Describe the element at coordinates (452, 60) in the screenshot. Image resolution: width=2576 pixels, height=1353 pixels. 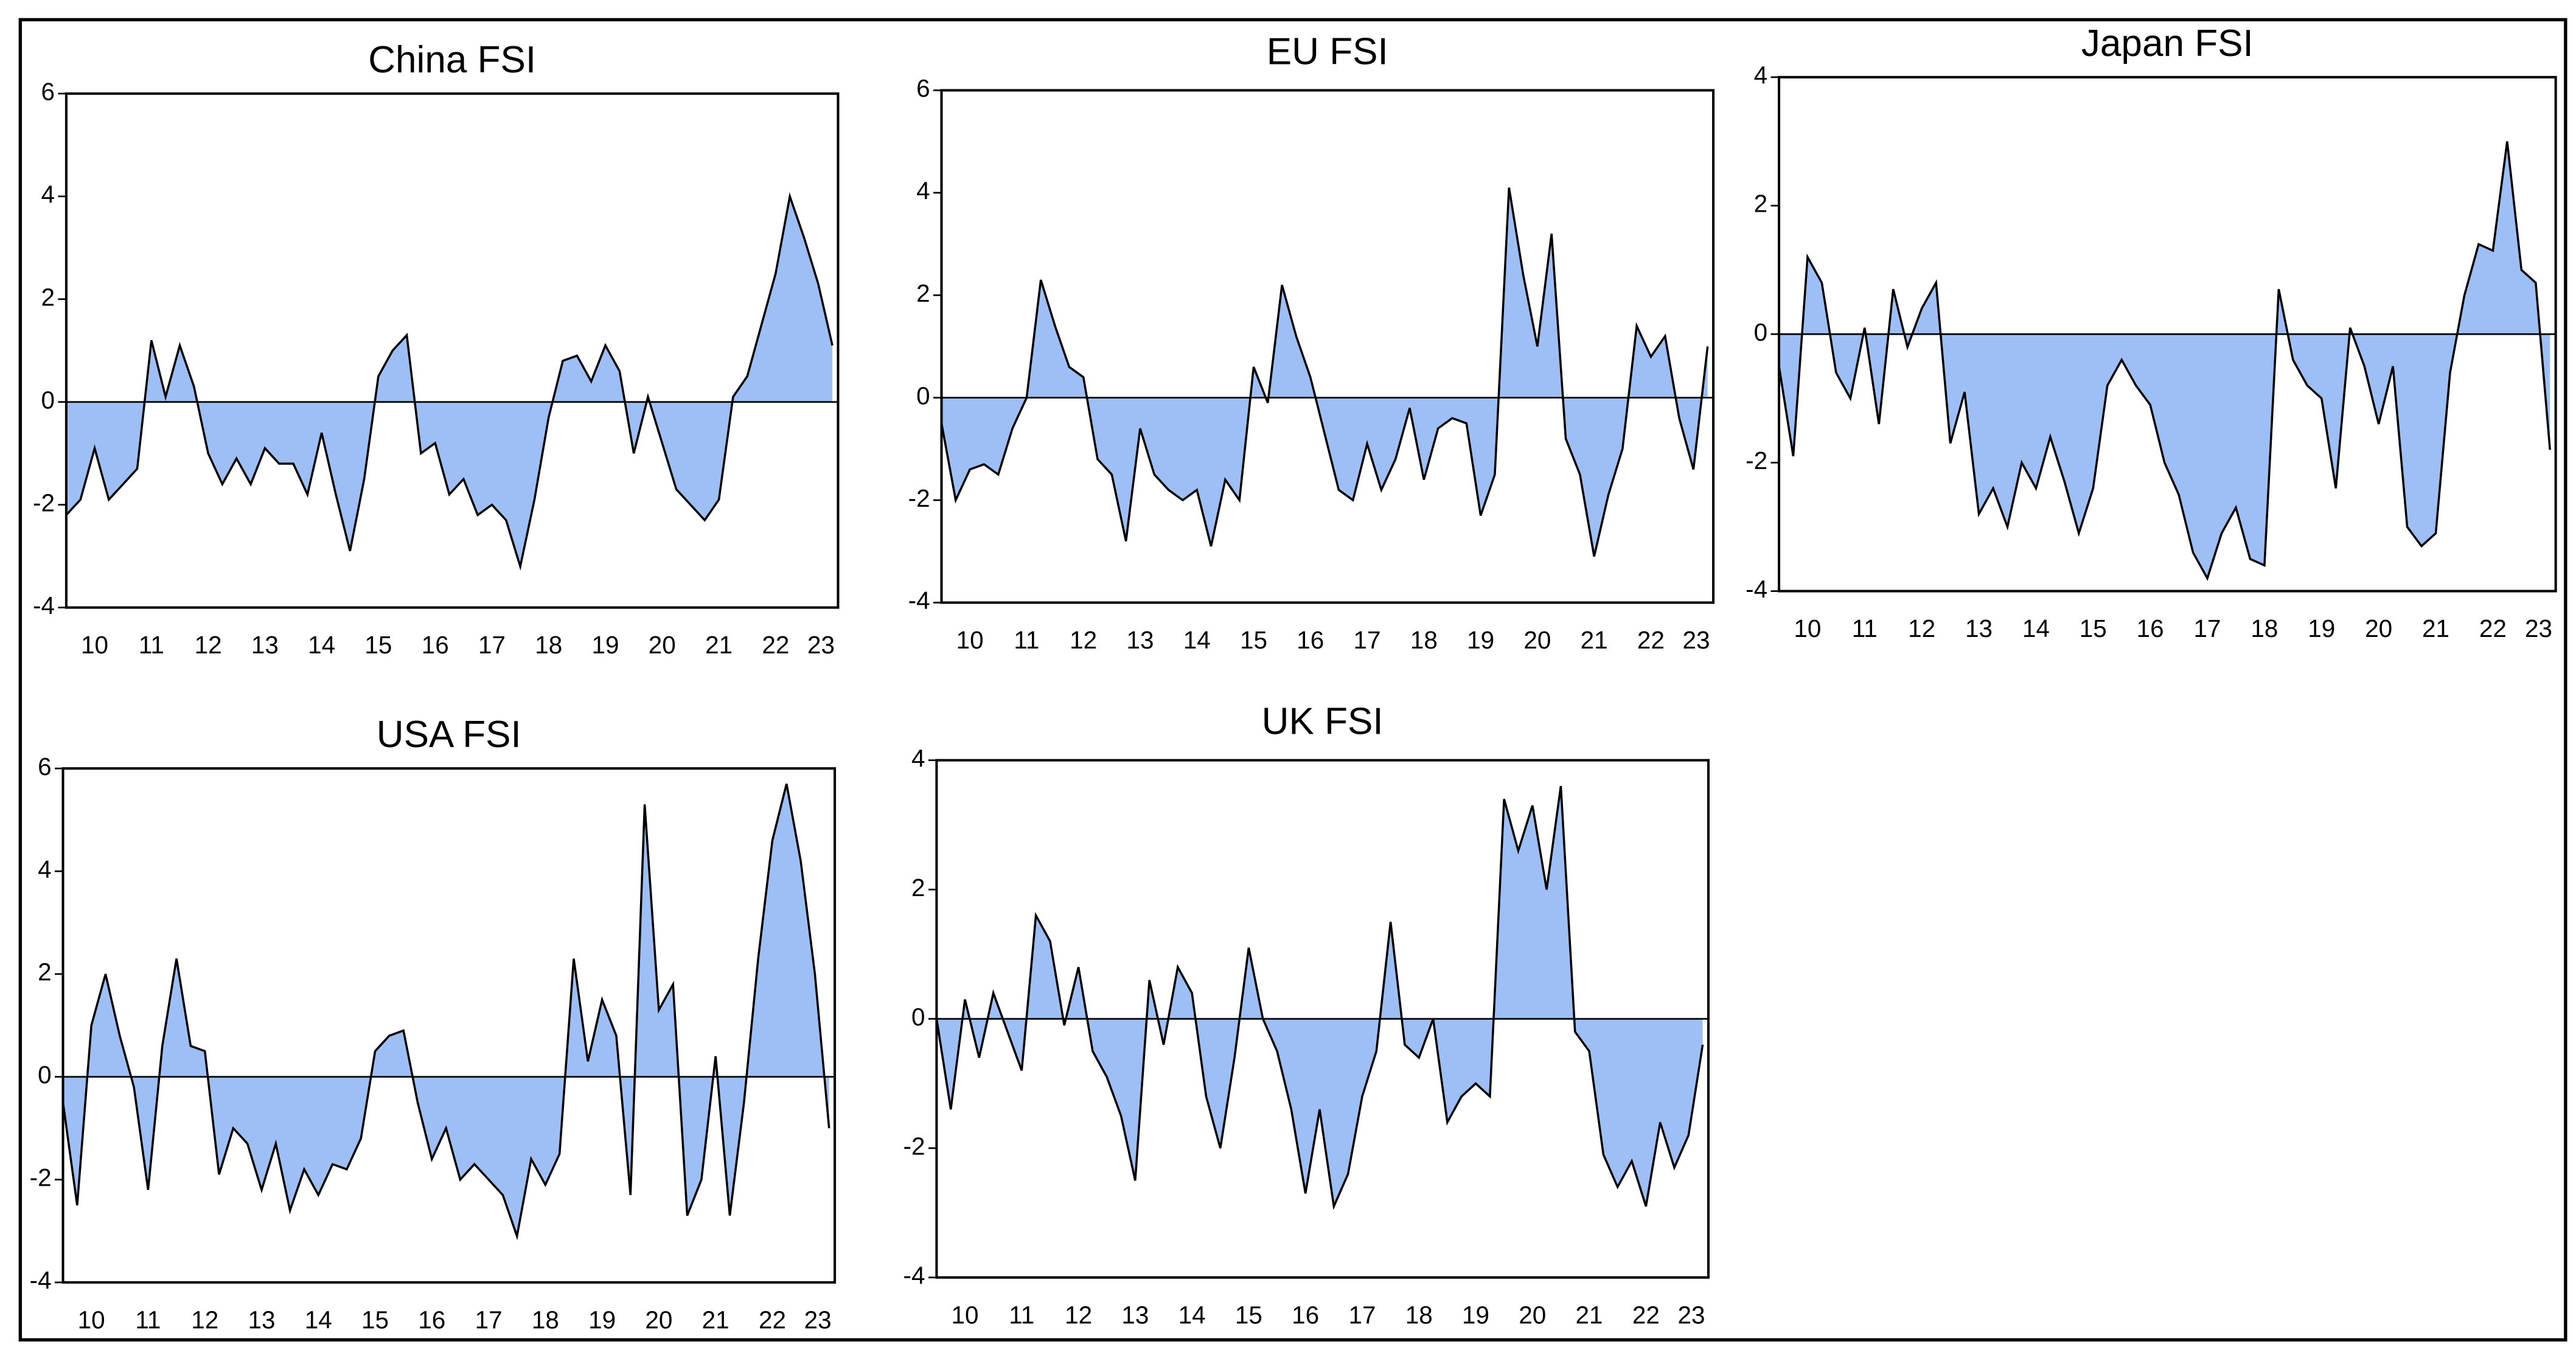
I see `chart-title: China FSI` at that location.